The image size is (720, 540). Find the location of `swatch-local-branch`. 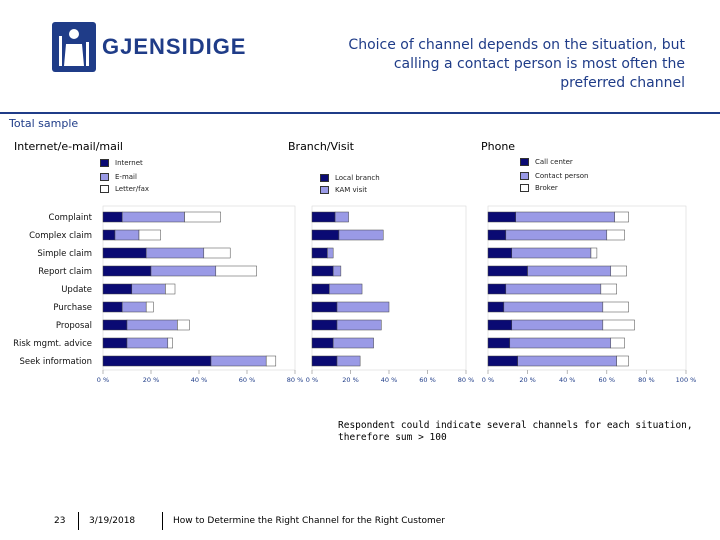

swatch-local-branch is located at coordinates (324, 178).